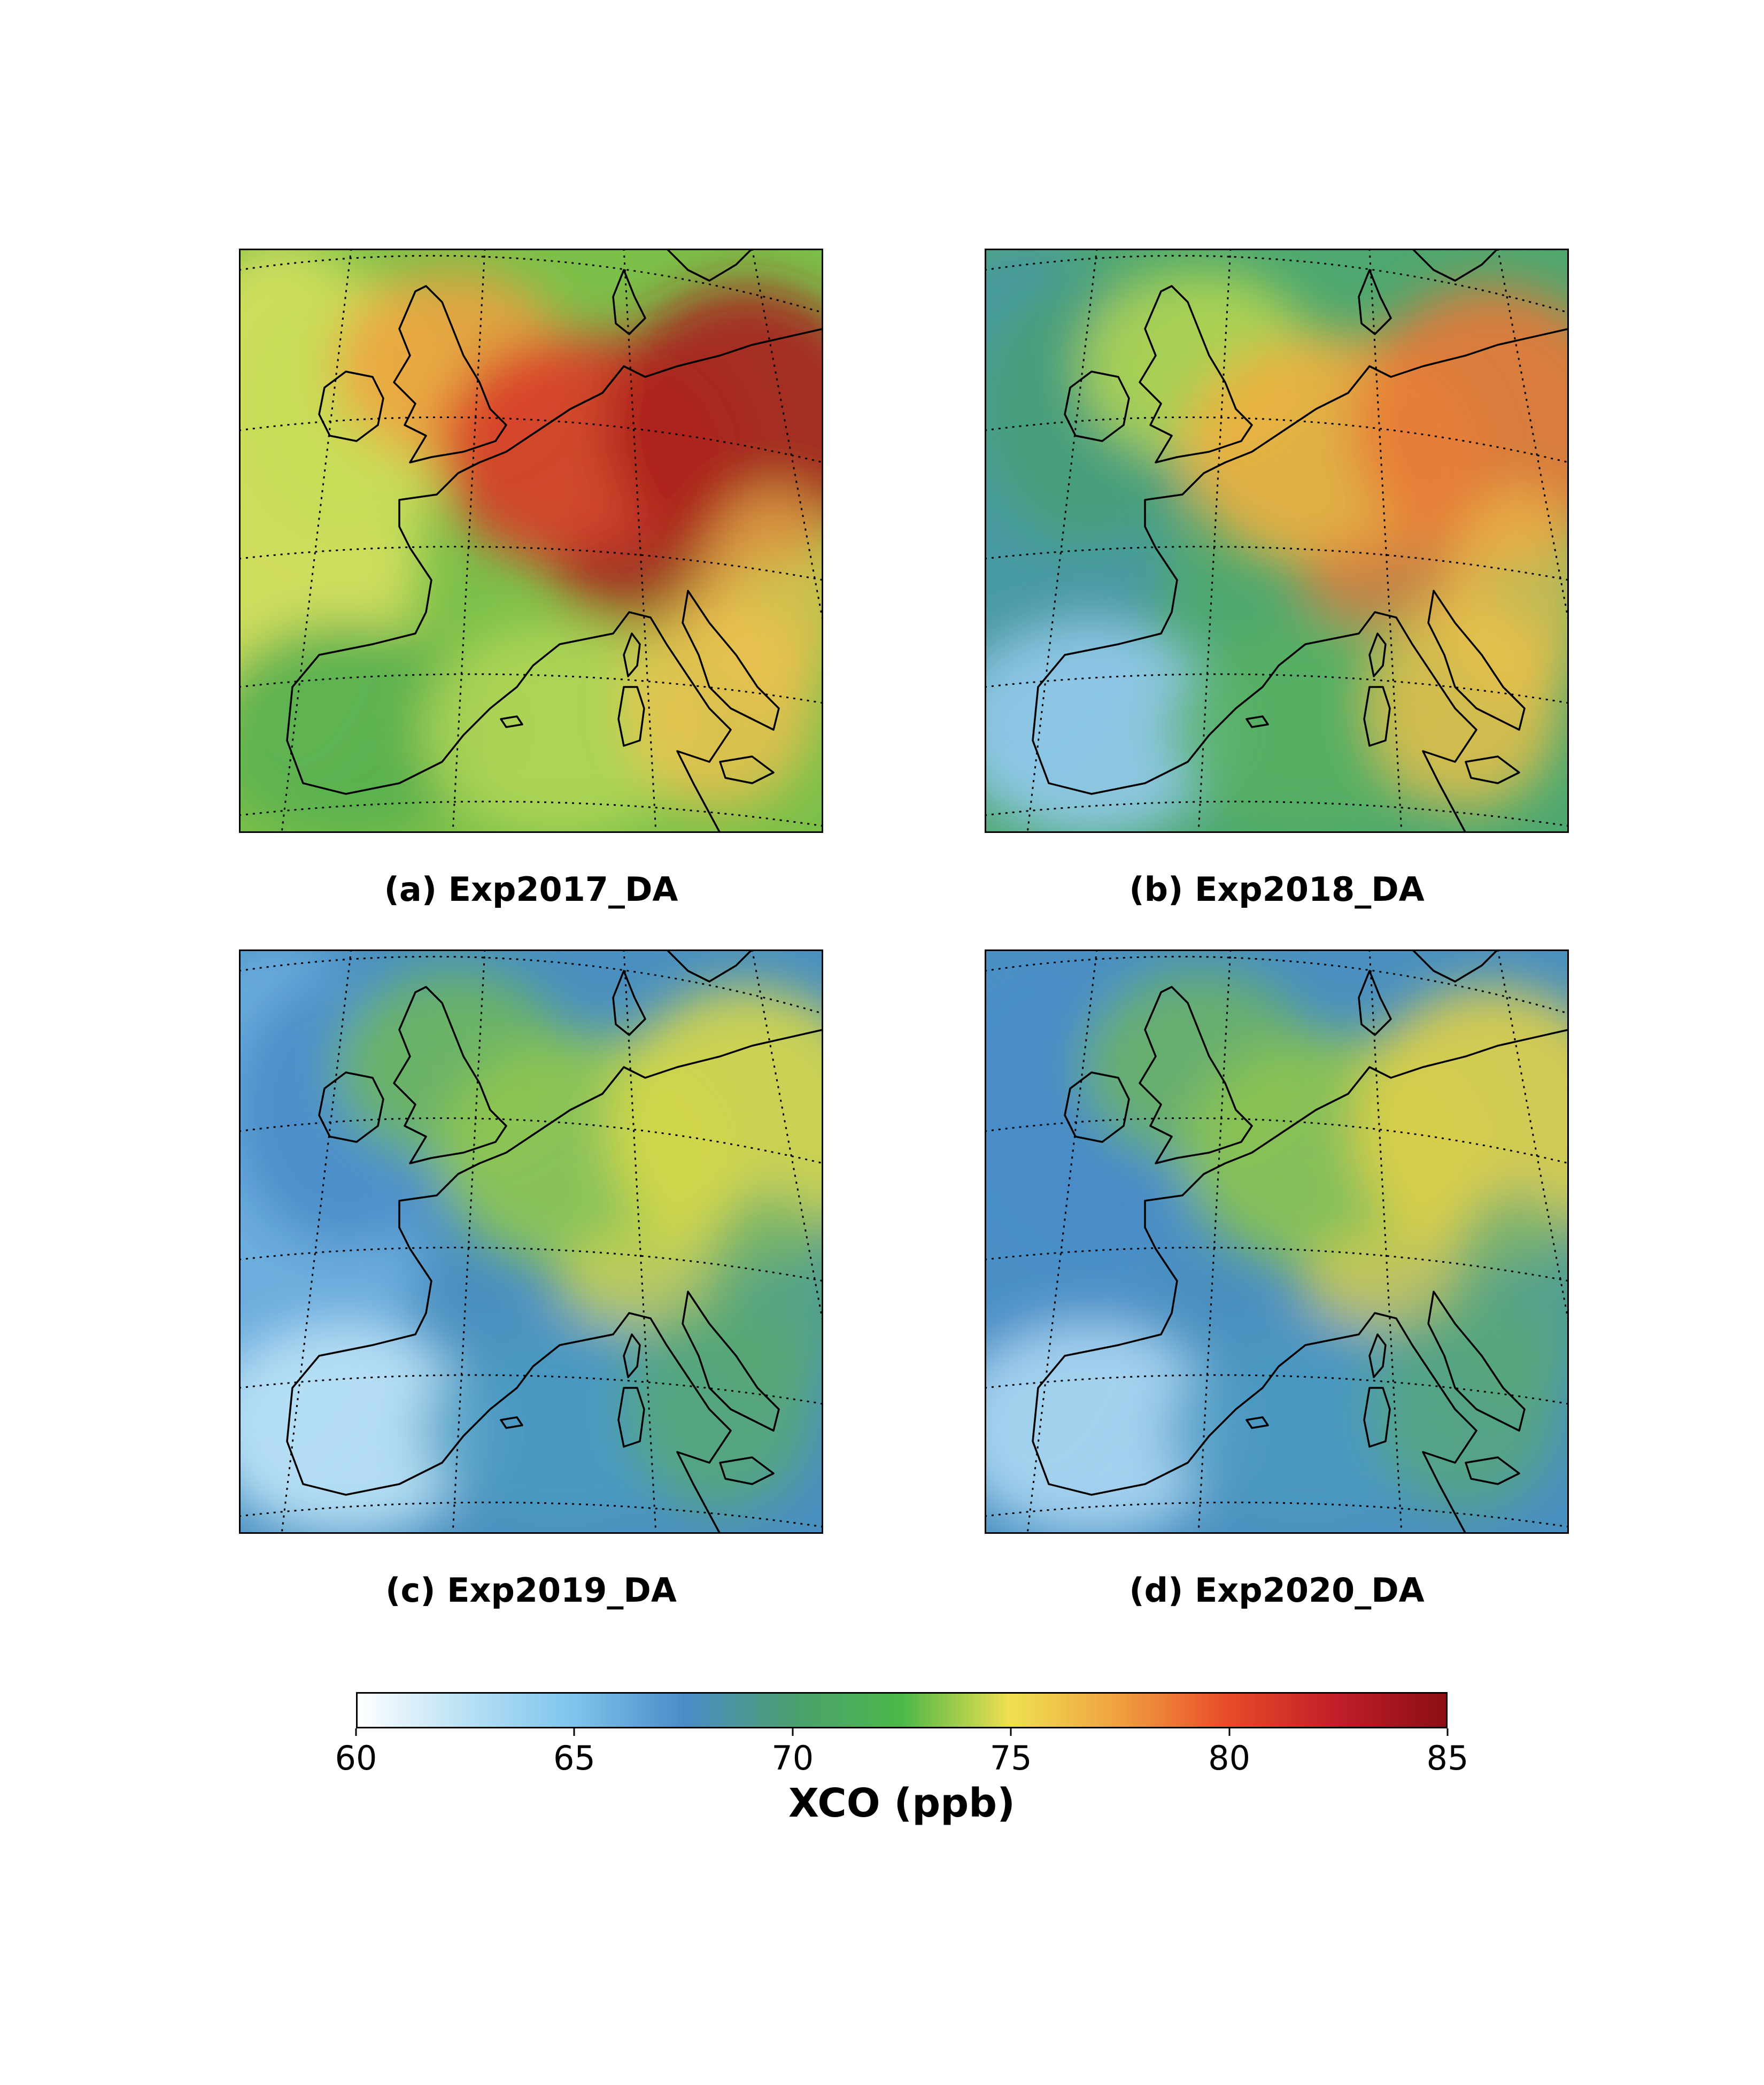 This screenshot has width=1764, height=2085. I want to click on panel-caption-d: (d) Exp2020_DA, so click(1277, 1590).